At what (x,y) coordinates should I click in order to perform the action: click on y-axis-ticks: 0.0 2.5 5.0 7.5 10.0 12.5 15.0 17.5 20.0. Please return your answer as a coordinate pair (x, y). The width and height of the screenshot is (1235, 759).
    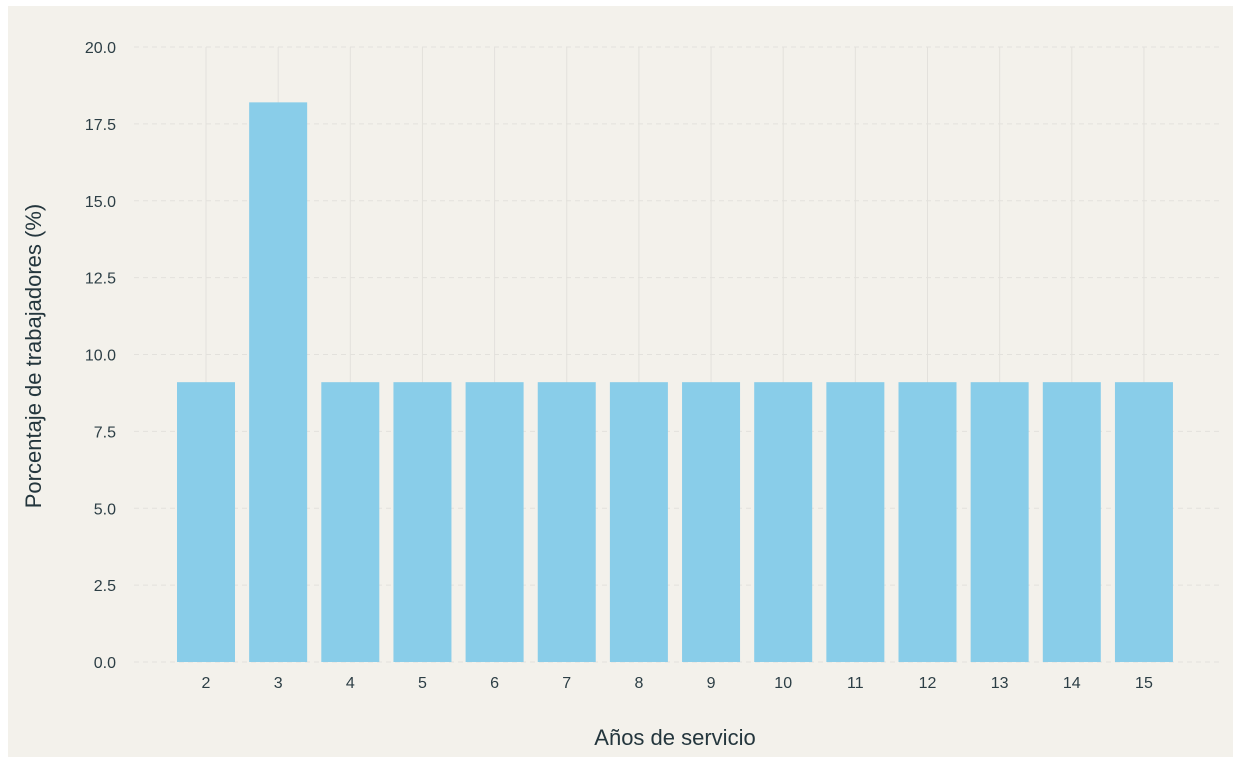
    Looking at the image, I should click on (100, 356).